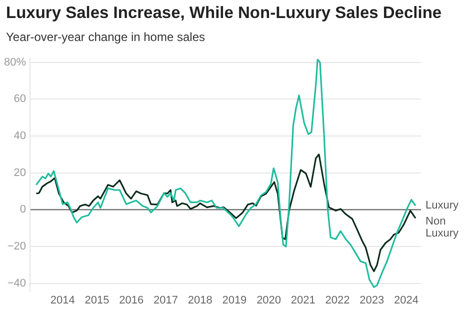  Describe the element at coordinates (224, 13) in the screenshot. I see `chart-title: Luxury Sales Increase, While Non-Luxury Sales Decline` at that location.